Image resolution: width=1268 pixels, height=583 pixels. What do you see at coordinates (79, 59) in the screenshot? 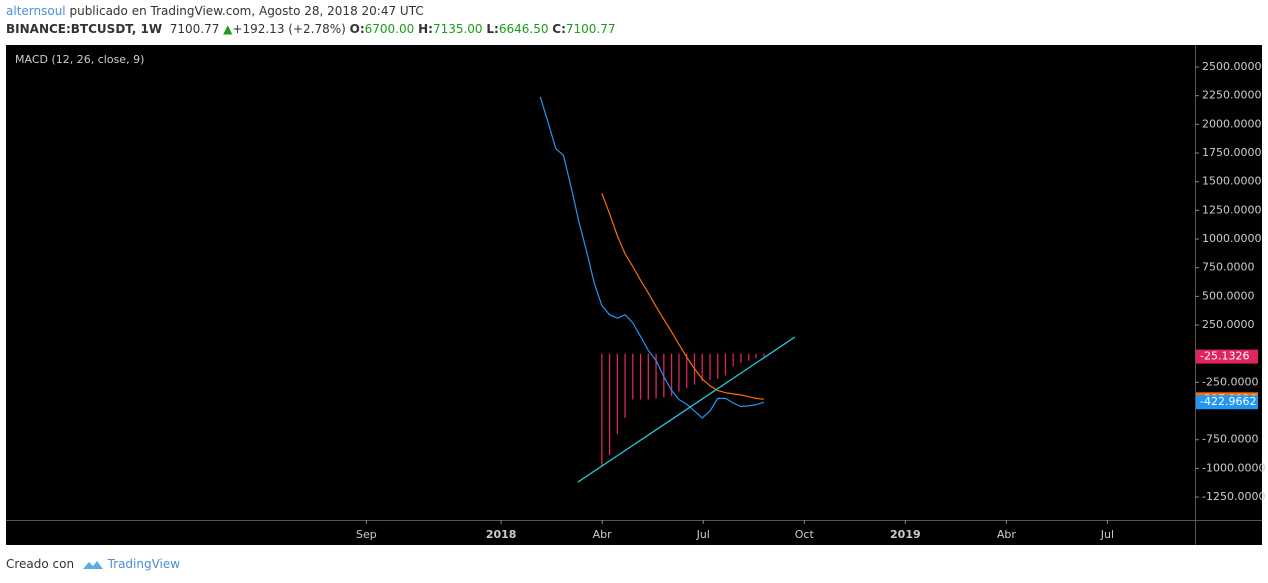
I see `indicator-title: MACD (12, 26, close, 9)` at bounding box center [79, 59].